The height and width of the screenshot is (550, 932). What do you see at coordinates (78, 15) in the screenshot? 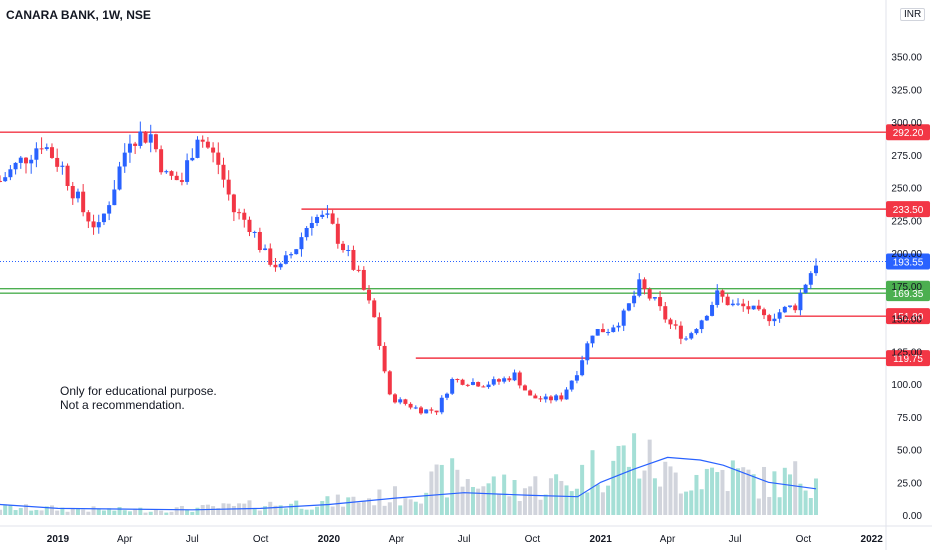
I see `chart-title: CANARA BANK, 1W, NSE` at bounding box center [78, 15].